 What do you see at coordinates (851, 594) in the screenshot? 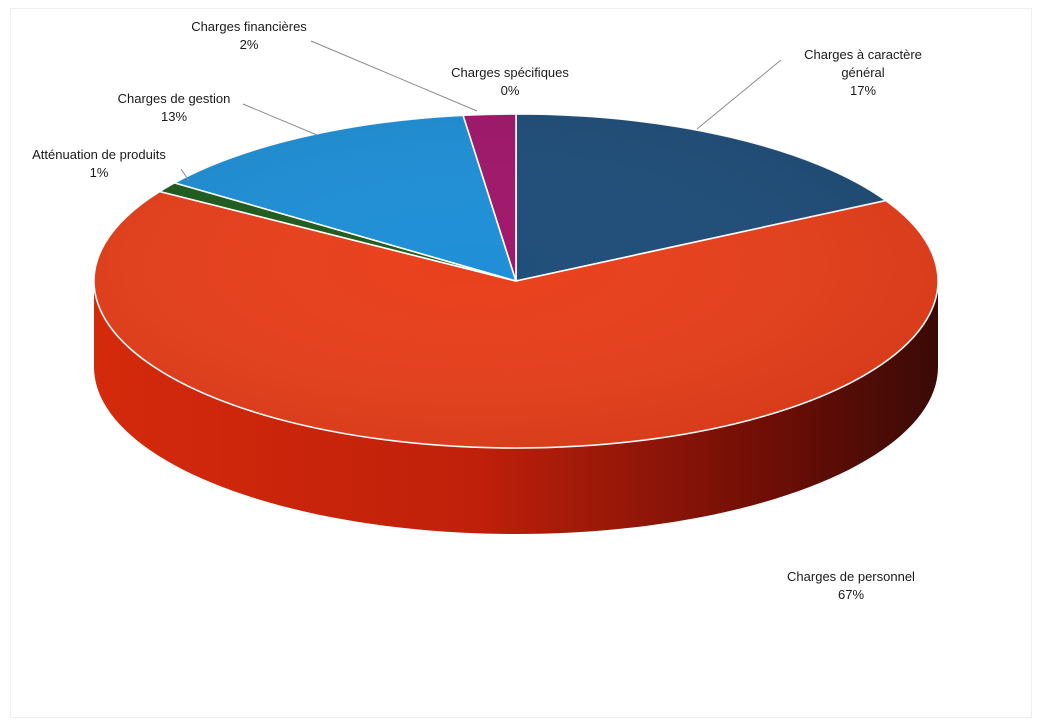
I see `data-label-value-1: 67%` at bounding box center [851, 594].